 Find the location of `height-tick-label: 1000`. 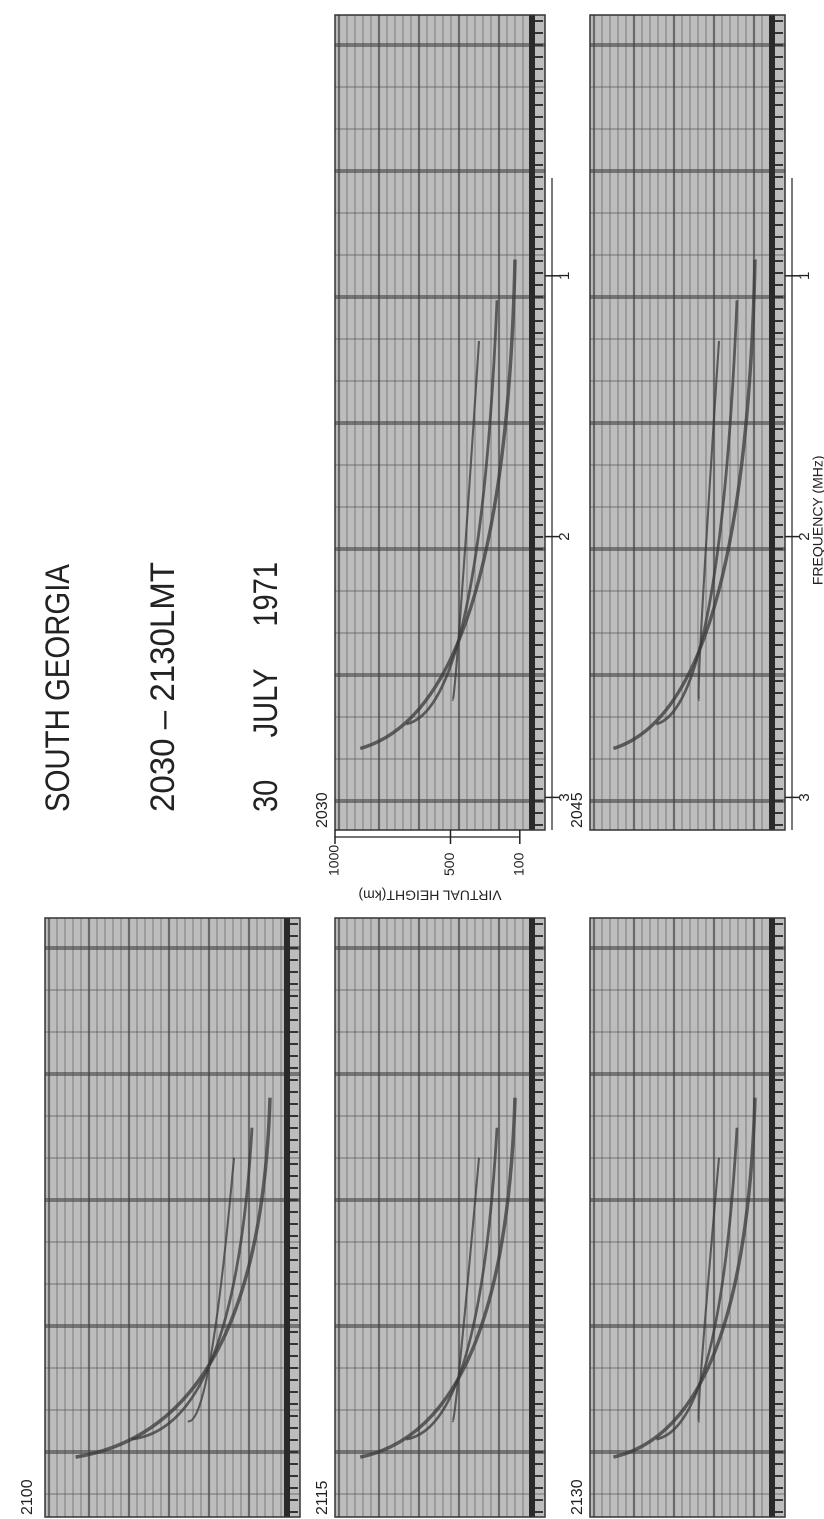

height-tick-label: 1000 is located at coordinates (334, 860).